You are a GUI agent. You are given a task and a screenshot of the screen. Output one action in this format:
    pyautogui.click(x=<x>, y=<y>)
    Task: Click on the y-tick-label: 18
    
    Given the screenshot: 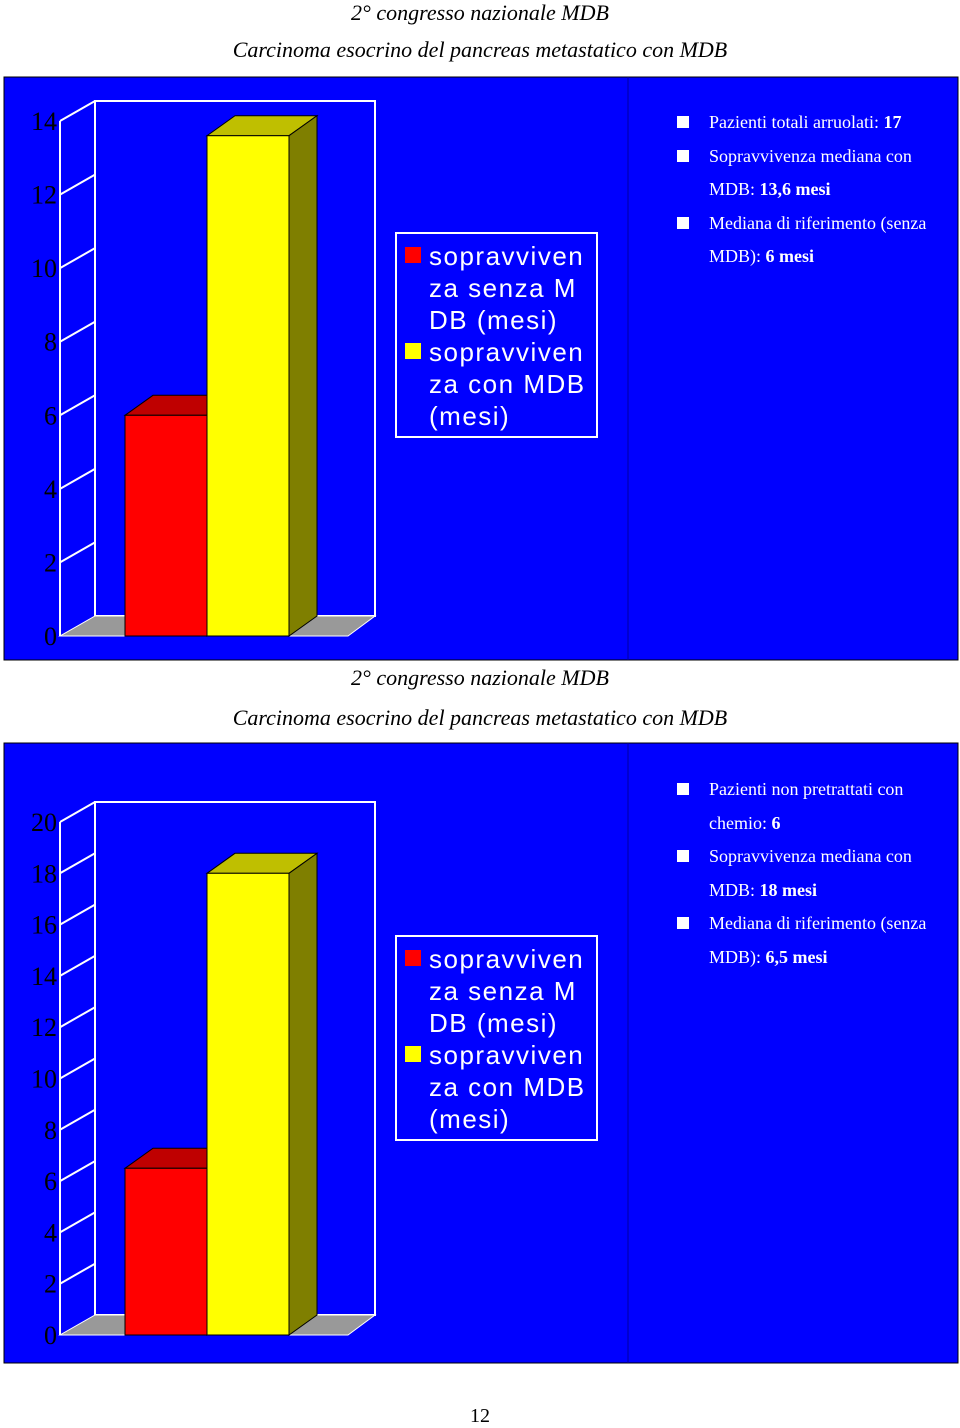 What is the action you would take?
    pyautogui.click(x=44, y=873)
    